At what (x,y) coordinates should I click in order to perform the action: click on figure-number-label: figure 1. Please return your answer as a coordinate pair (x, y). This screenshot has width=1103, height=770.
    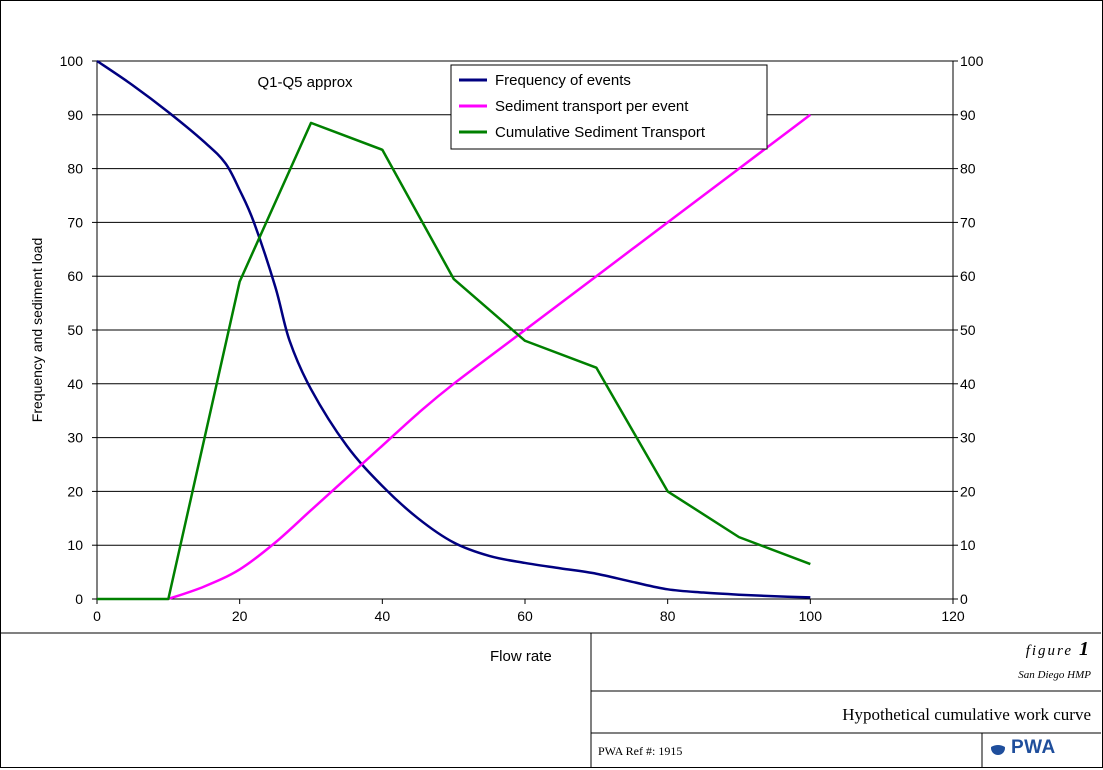
    Looking at the image, I should click on (1058, 649).